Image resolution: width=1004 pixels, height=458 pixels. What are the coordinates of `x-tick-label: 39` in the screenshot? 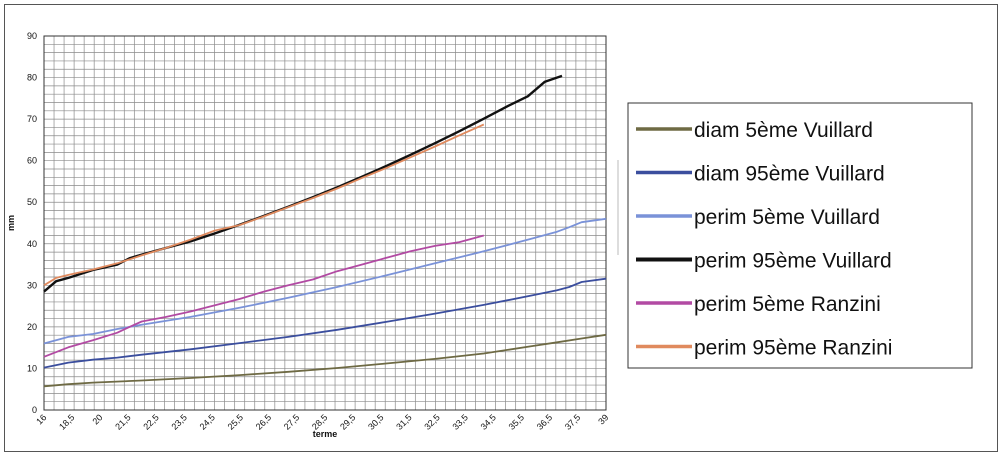 It's located at (603, 419).